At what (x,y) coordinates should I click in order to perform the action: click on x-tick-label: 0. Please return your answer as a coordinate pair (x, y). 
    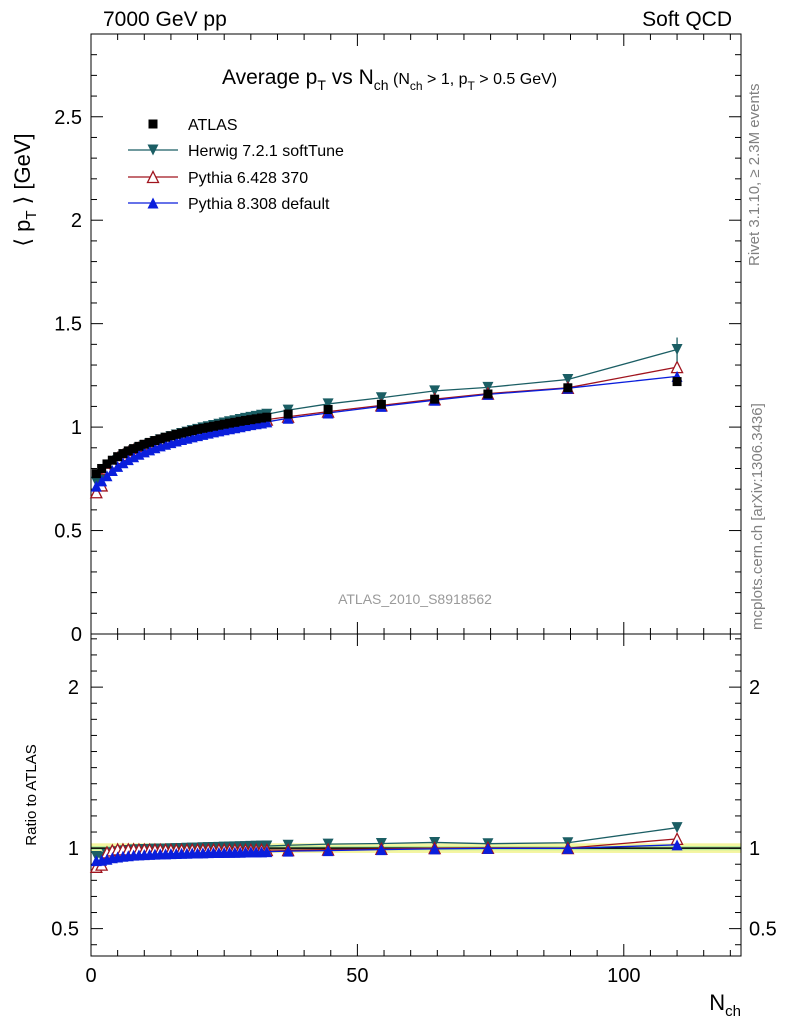
    Looking at the image, I should click on (90, 976).